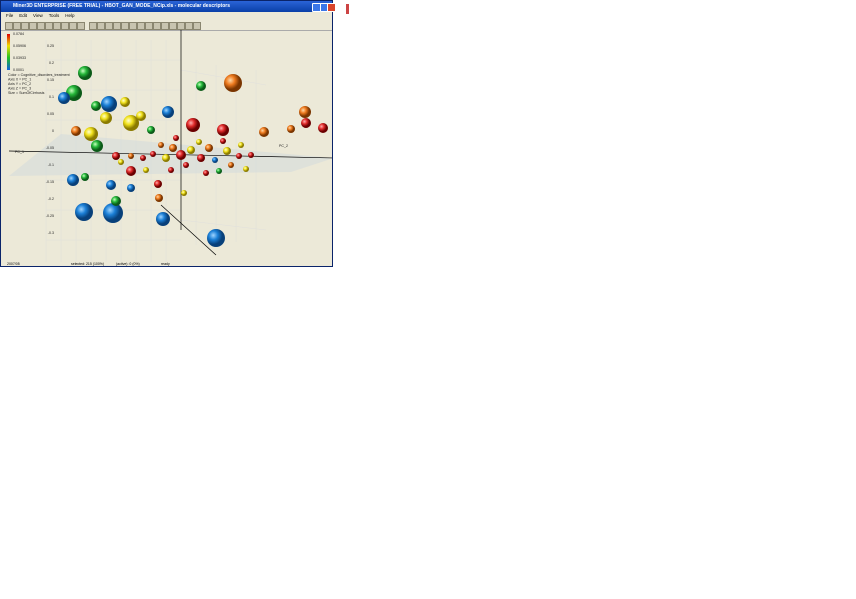 The height and width of the screenshot is (599, 856). I want to click on scale-label: 0.03933, so click(19, 58).